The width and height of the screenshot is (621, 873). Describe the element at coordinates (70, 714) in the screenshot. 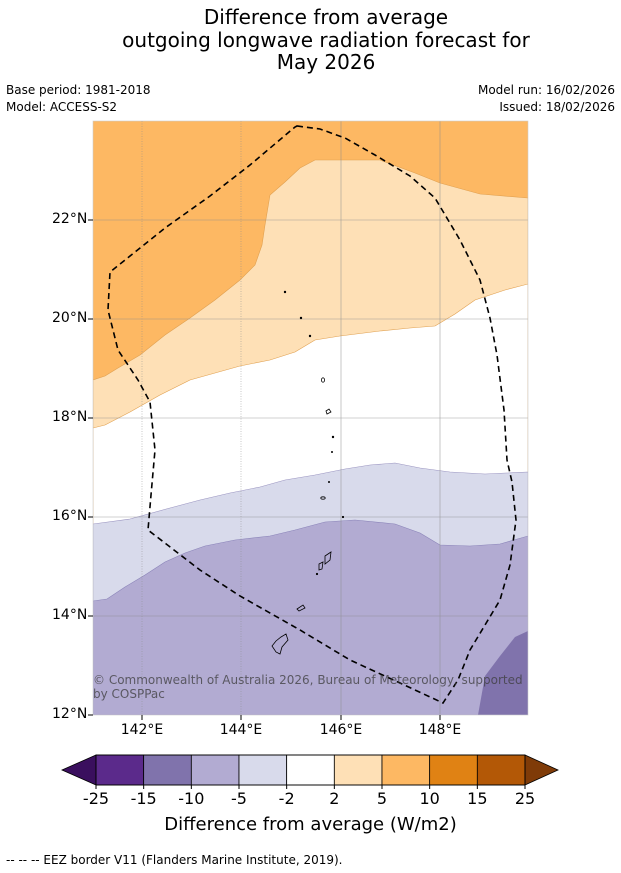

I see `lat-label-12n: 12°N` at that location.